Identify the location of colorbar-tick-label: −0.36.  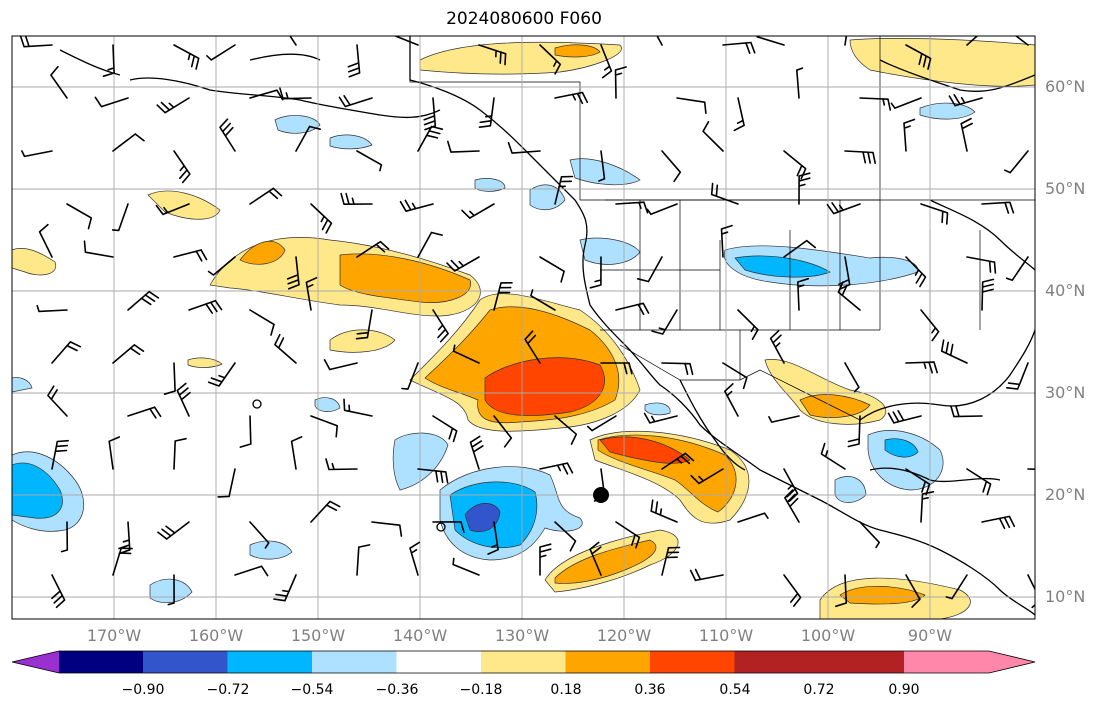
(397, 690).